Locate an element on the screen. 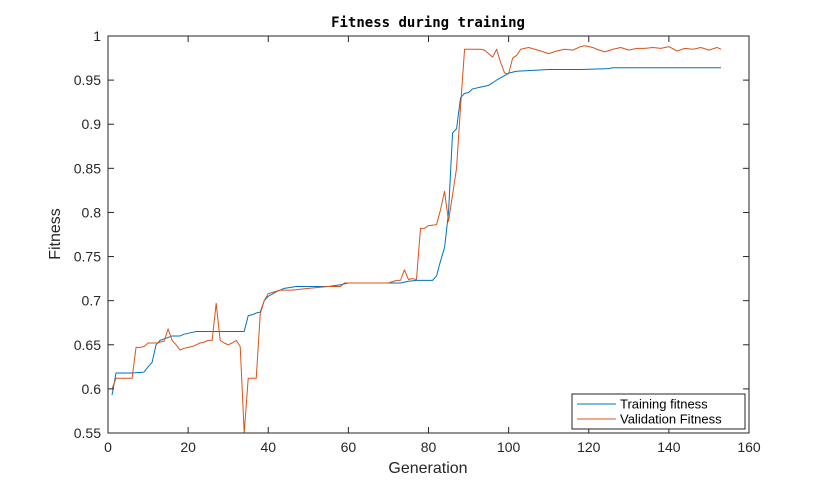 This screenshot has height=485, width=829. x-tick-label: 40 is located at coordinates (268, 447).